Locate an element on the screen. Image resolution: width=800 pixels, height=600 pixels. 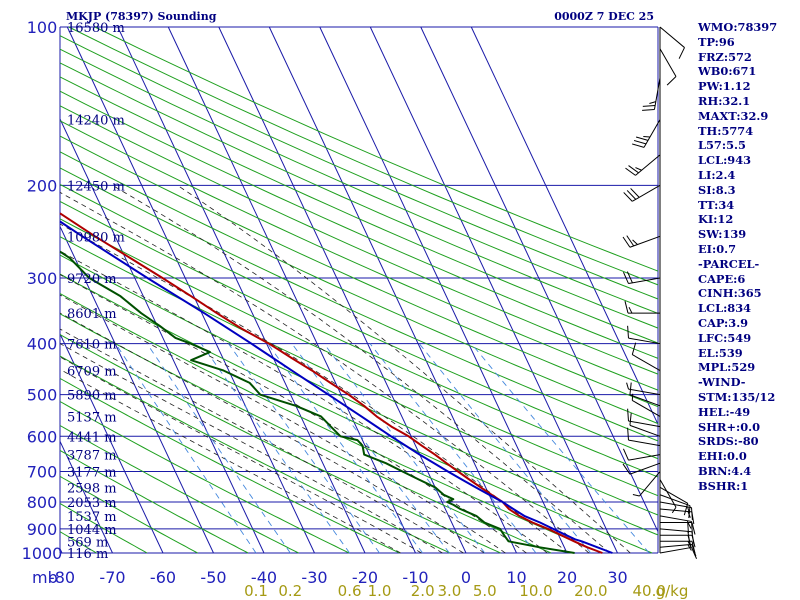
mixing-ratio-label: 5.0 is located at coordinates (485, 591).